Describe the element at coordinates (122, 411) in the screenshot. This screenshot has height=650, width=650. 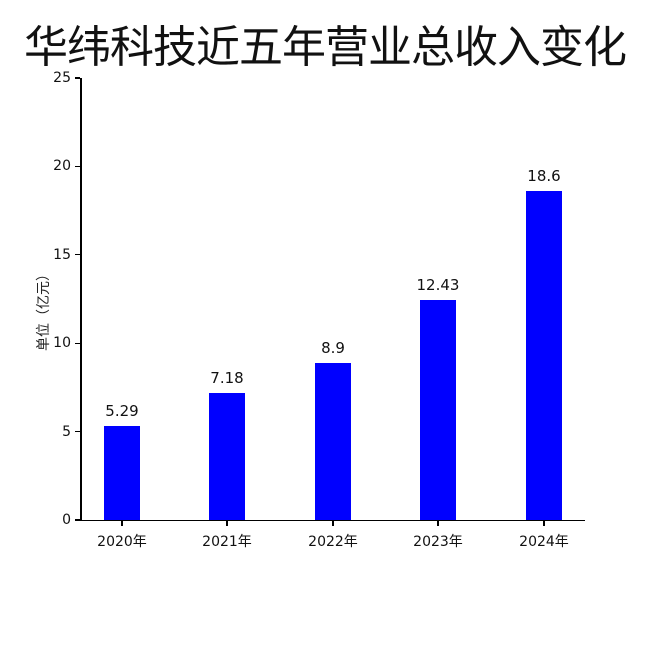
I see `bar-value-label: 5.29` at that location.